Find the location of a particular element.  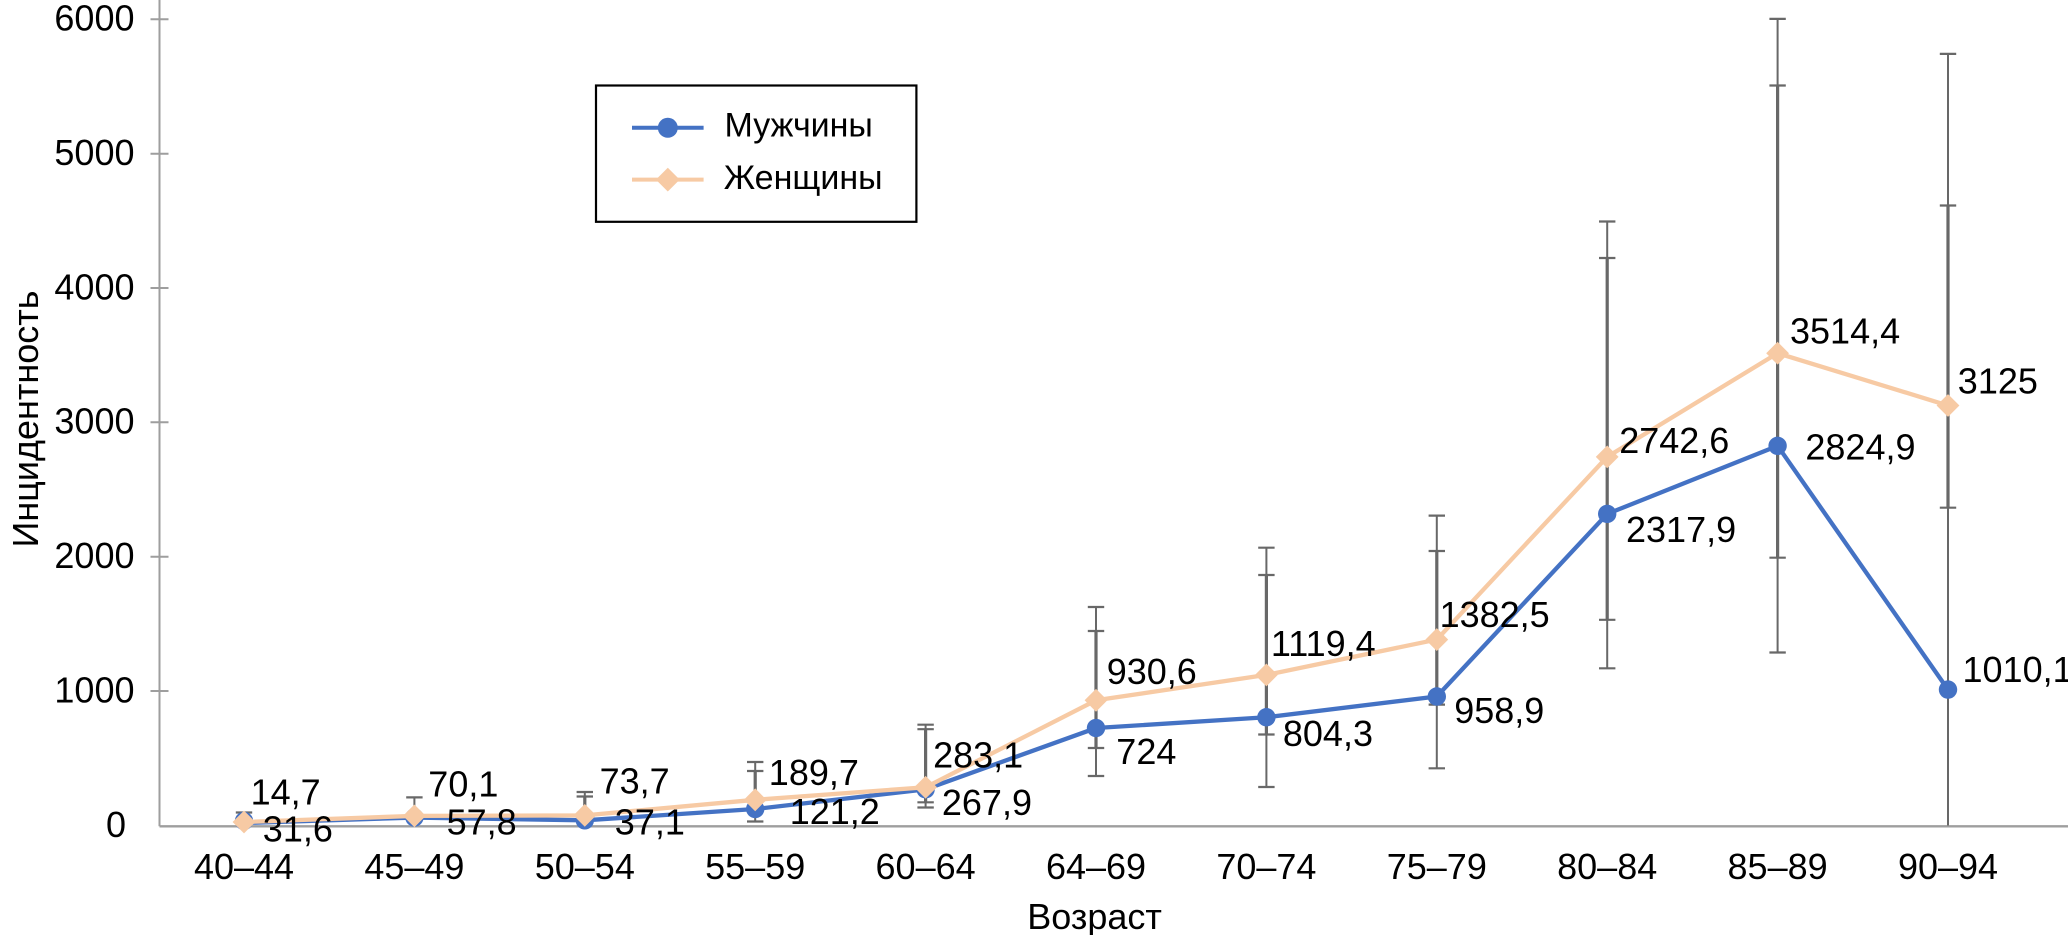

svg-text: 55–59 is located at coordinates (755, 866).